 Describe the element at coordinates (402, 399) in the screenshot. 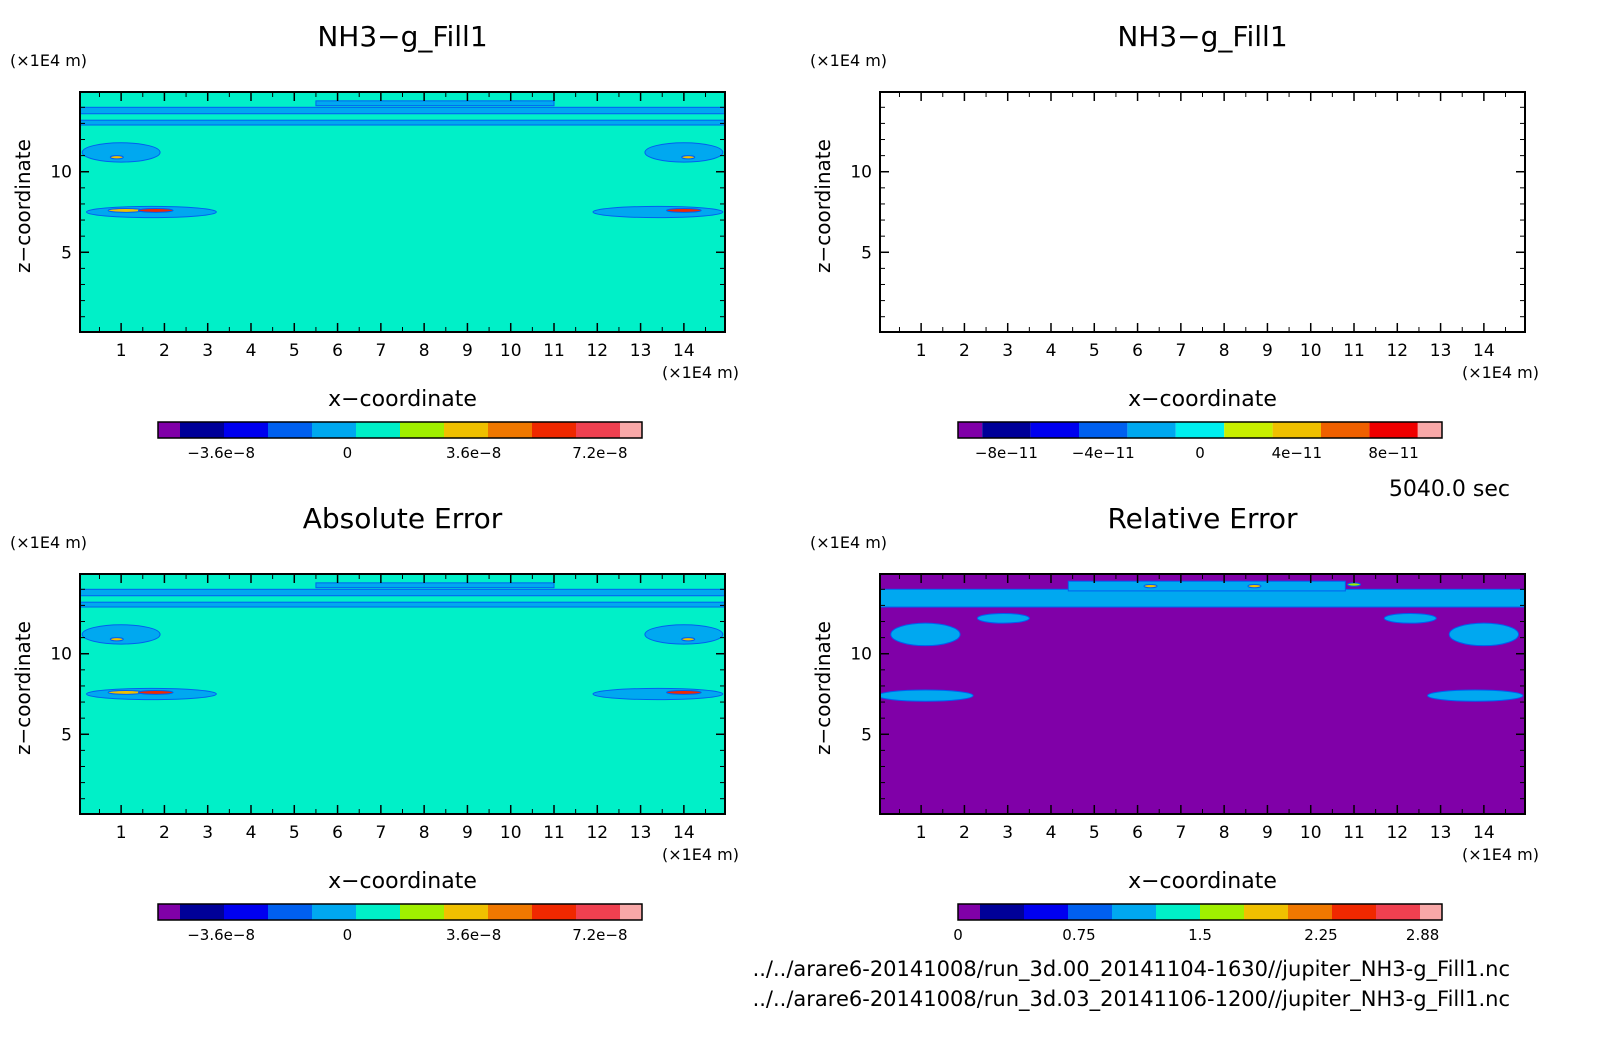

I see `x-axis-label: x−coordinate` at that location.